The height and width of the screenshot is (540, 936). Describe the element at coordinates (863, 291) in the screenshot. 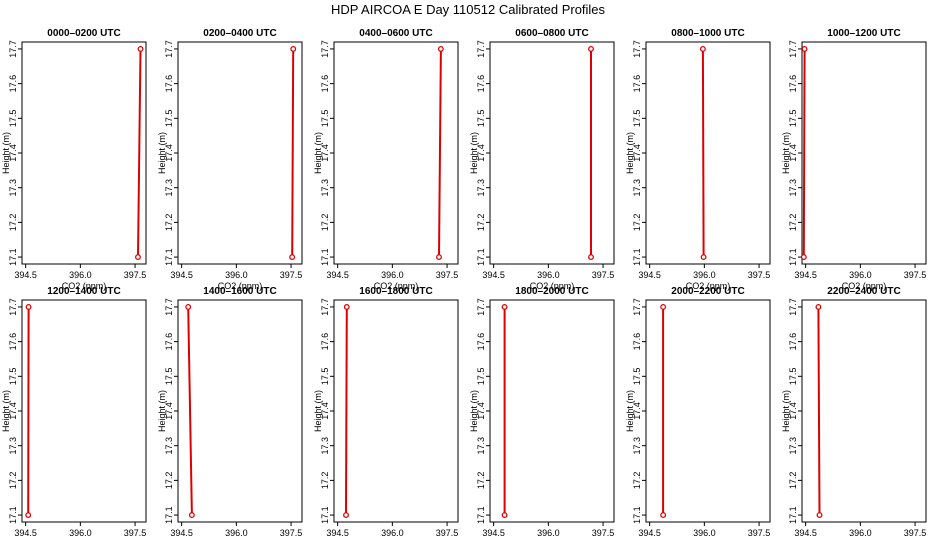

I see `panel-title: 2200–2400 UTC` at that location.